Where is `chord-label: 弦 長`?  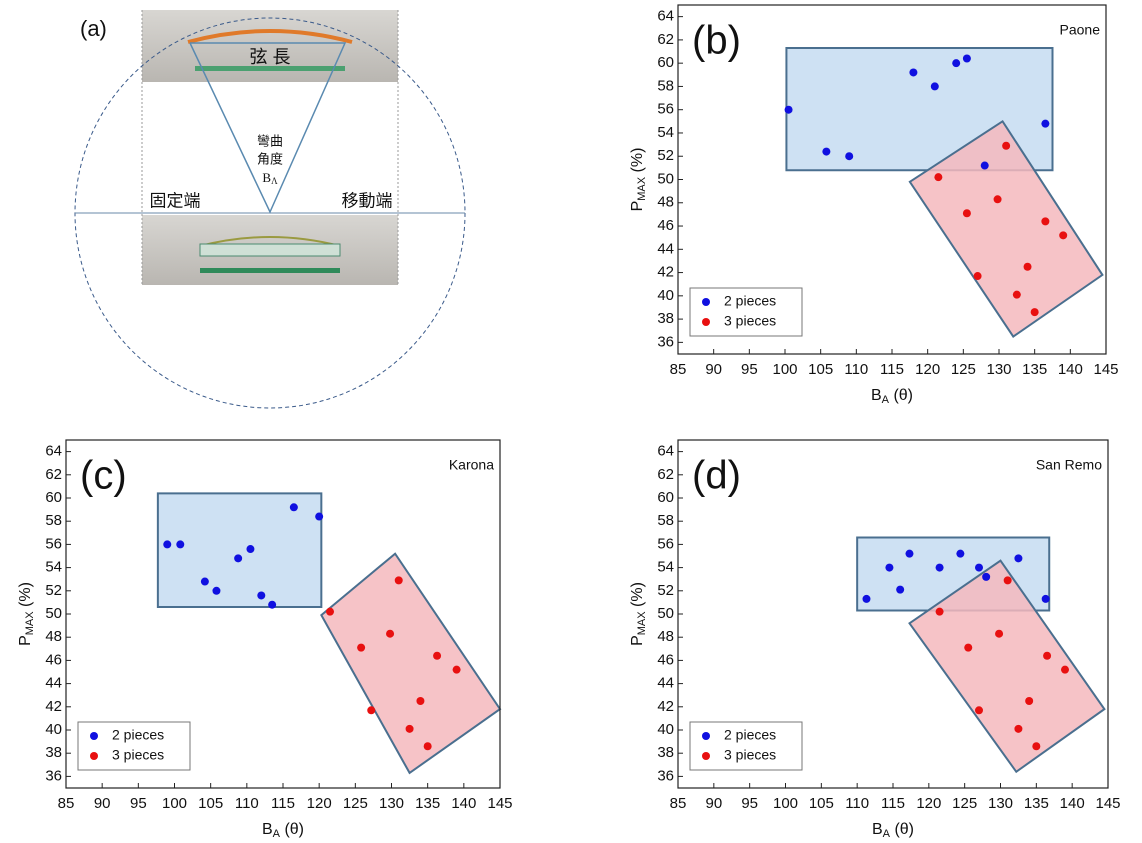
chord-label: 弦 長 is located at coordinates (269, 57).